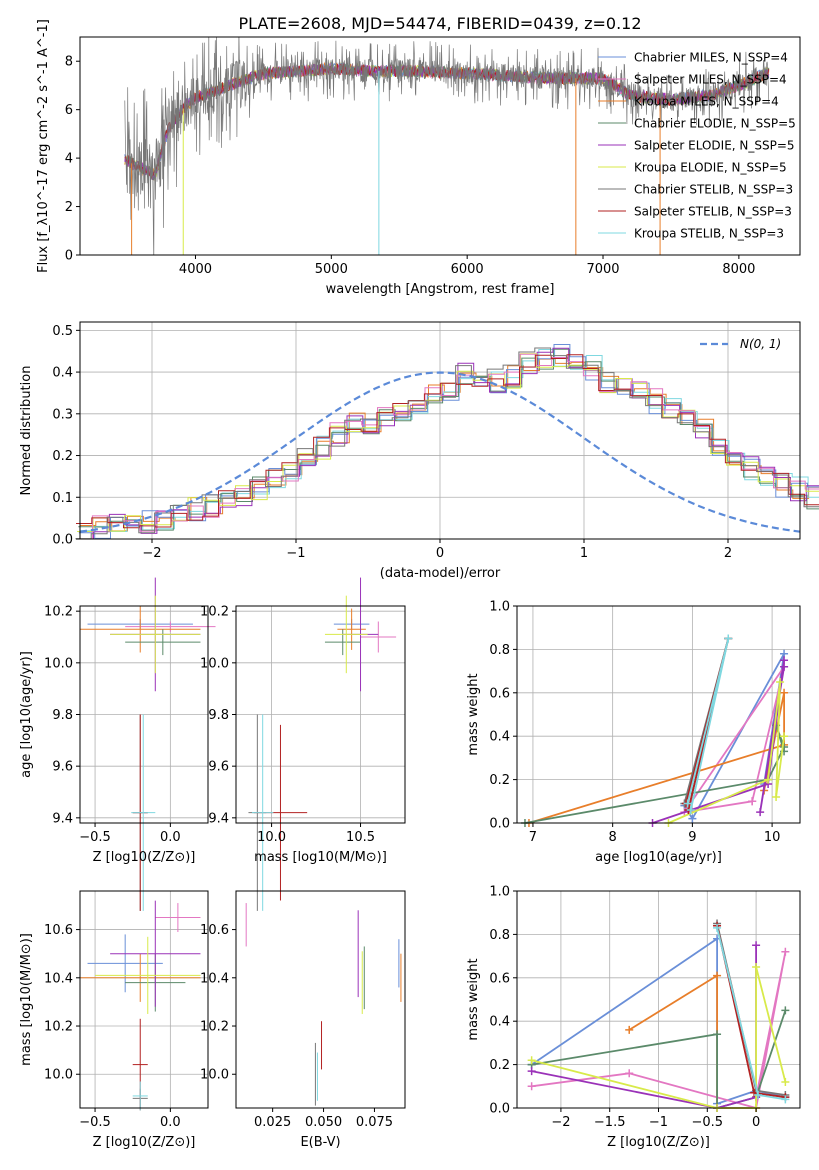  Describe the element at coordinates (713, 212) in the screenshot. I see `legend-label: Salpeter STELIB, N_SSP=3` at that location.